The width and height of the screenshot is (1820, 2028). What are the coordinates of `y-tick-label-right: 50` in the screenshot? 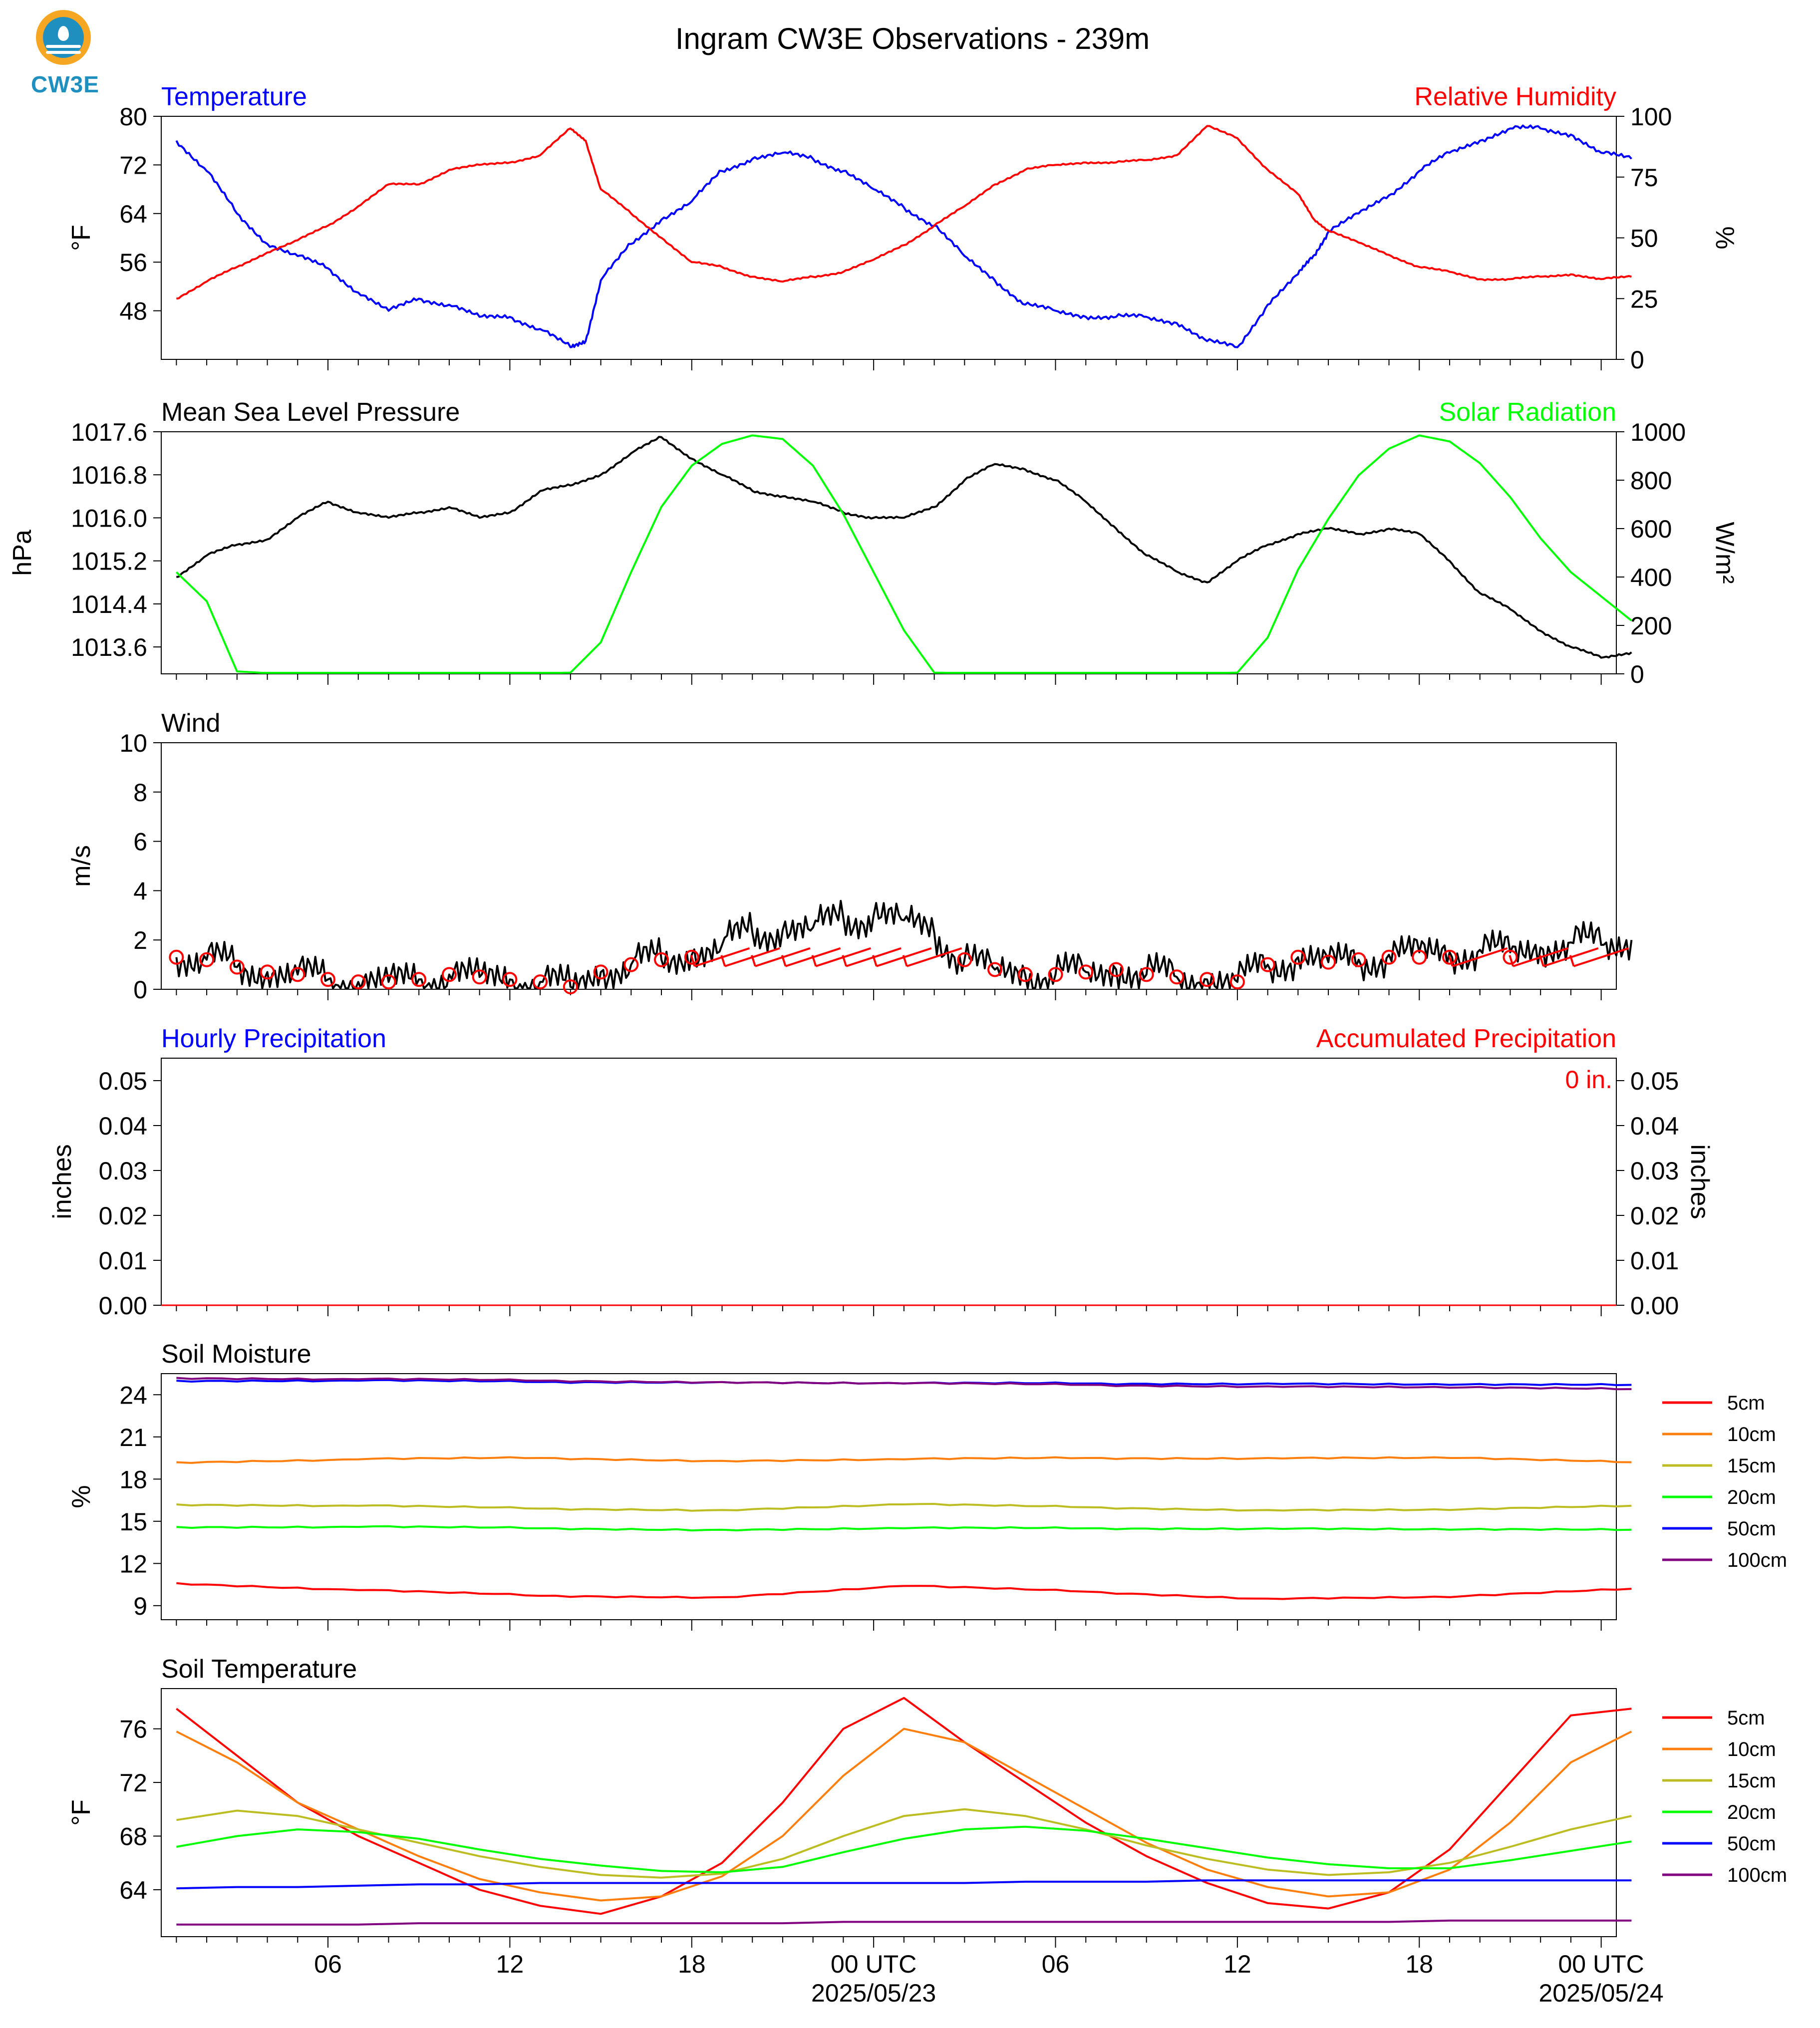 It's located at (1644, 239).